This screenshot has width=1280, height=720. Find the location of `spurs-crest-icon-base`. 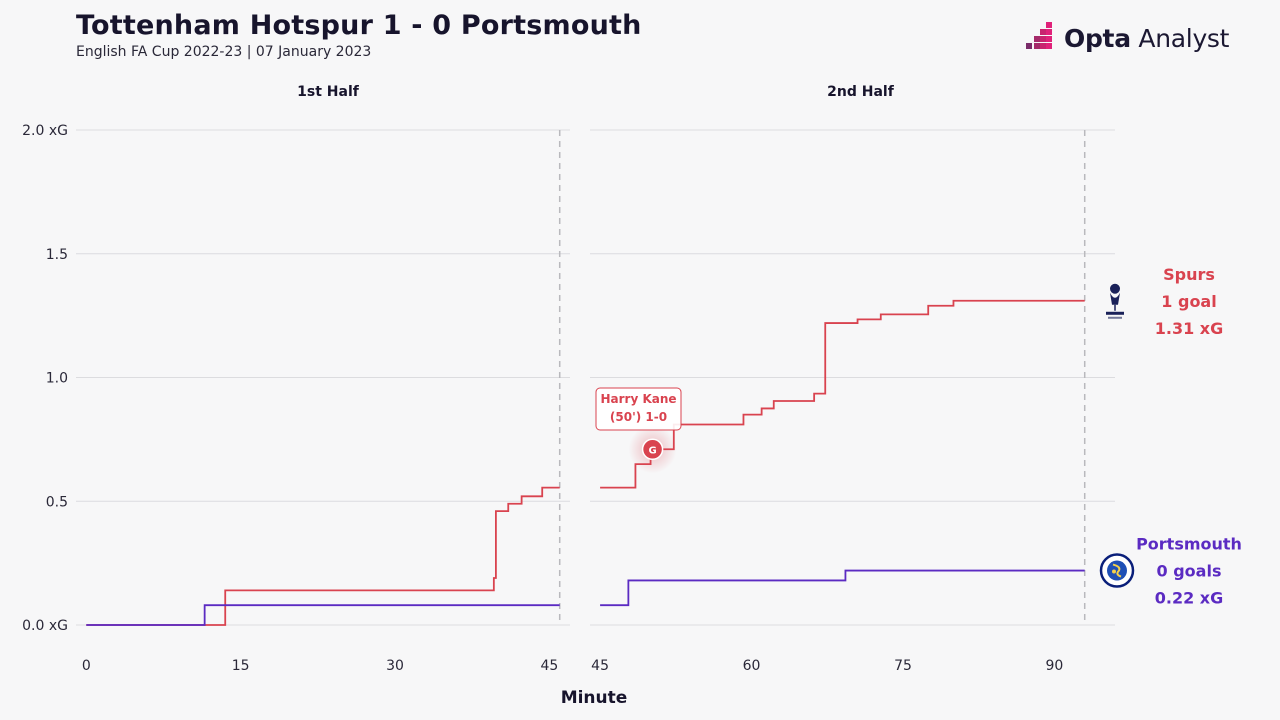

spurs-crest-icon-base is located at coordinates (1115, 313).